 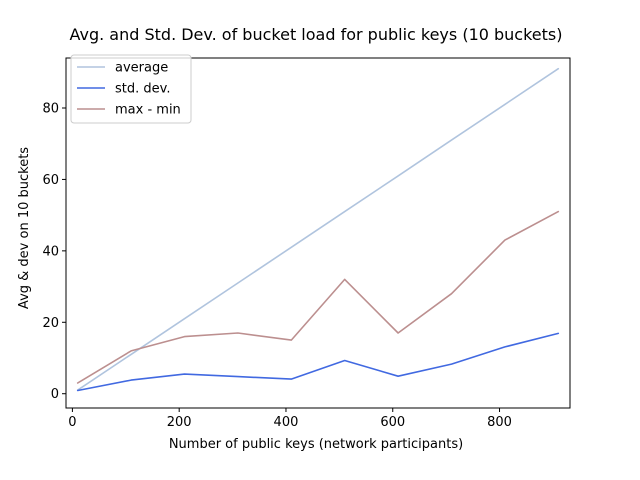 What do you see at coordinates (142, 89) in the screenshot?
I see `legend-entry-1: std. dev.` at bounding box center [142, 89].